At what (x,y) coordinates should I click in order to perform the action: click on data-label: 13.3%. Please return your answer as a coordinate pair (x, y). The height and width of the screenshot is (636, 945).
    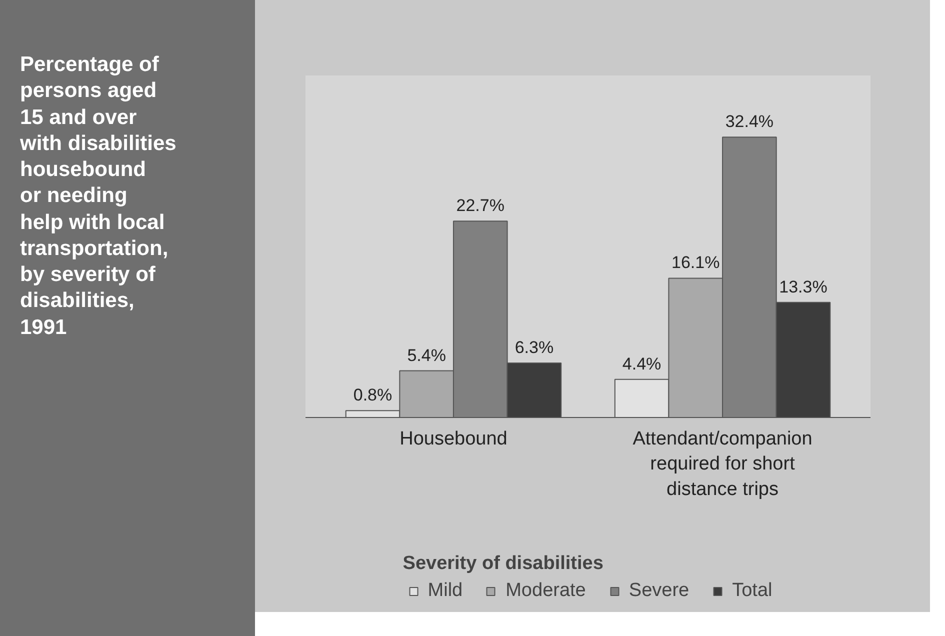
    Looking at the image, I should click on (803, 286).